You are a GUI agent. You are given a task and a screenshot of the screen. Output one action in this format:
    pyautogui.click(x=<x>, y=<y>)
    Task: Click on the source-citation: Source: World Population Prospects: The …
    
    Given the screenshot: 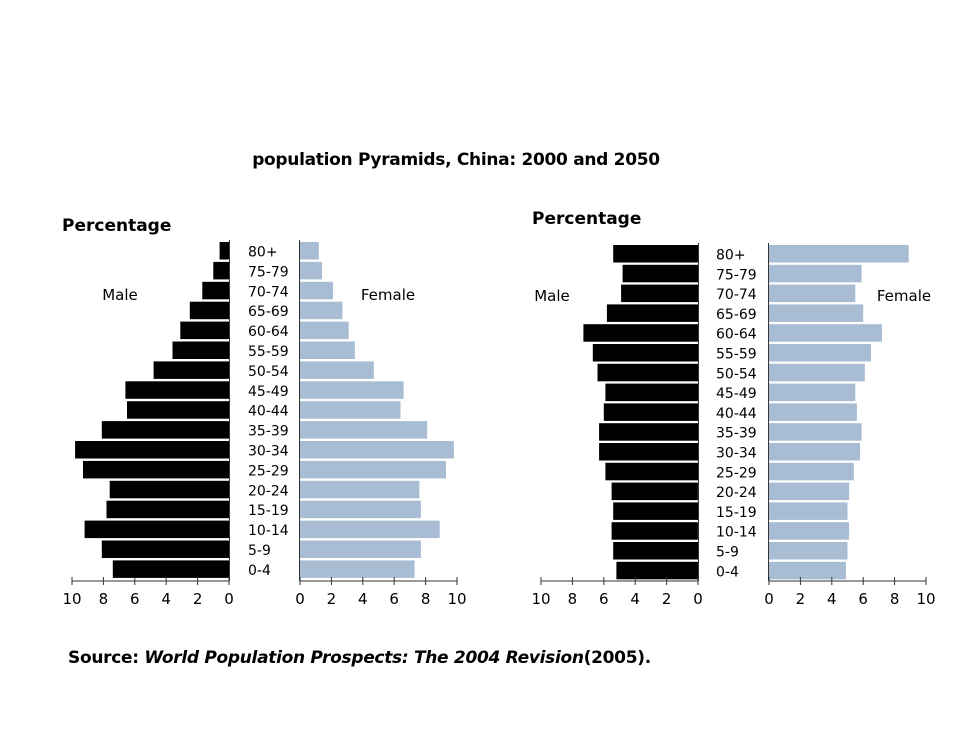 What is the action you would take?
    pyautogui.click(x=359, y=658)
    